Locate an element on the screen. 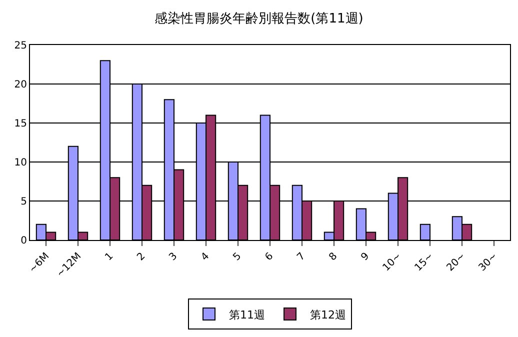  x-tick-label: 6 is located at coordinates (269, 257).